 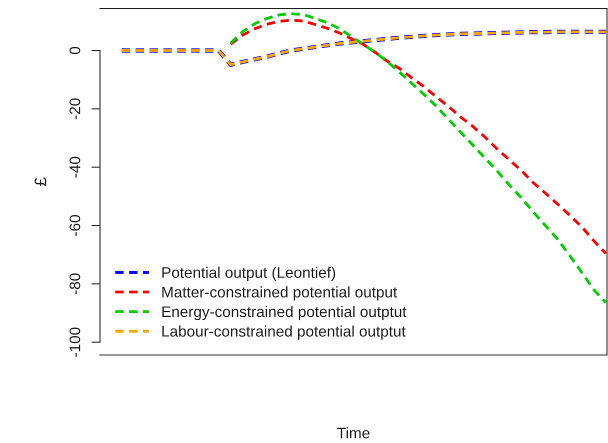 What do you see at coordinates (74, 225) in the screenshot?
I see `y-tick-label: -60` at bounding box center [74, 225].